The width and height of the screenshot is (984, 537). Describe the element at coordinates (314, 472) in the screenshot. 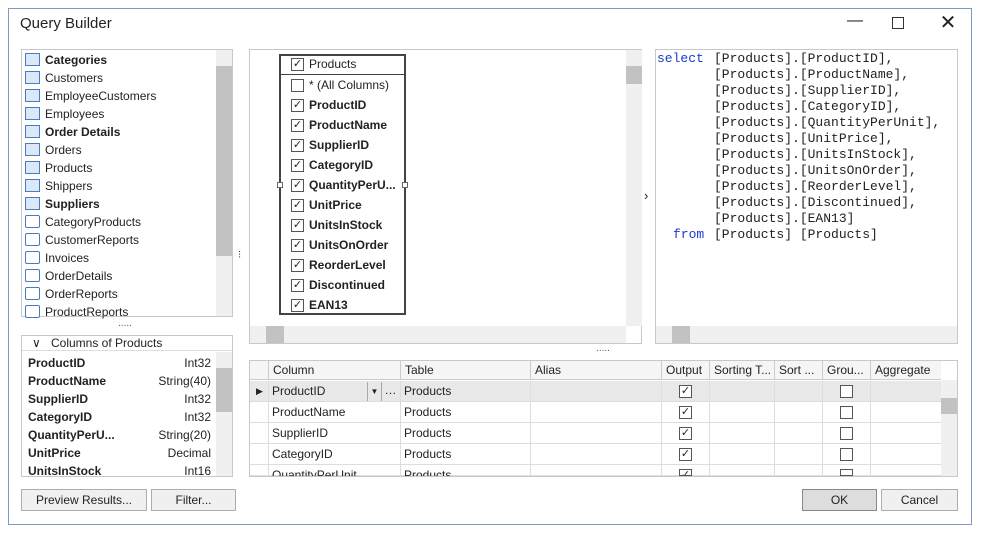

I see `grid-cell: QuantityPerUnit` at that location.